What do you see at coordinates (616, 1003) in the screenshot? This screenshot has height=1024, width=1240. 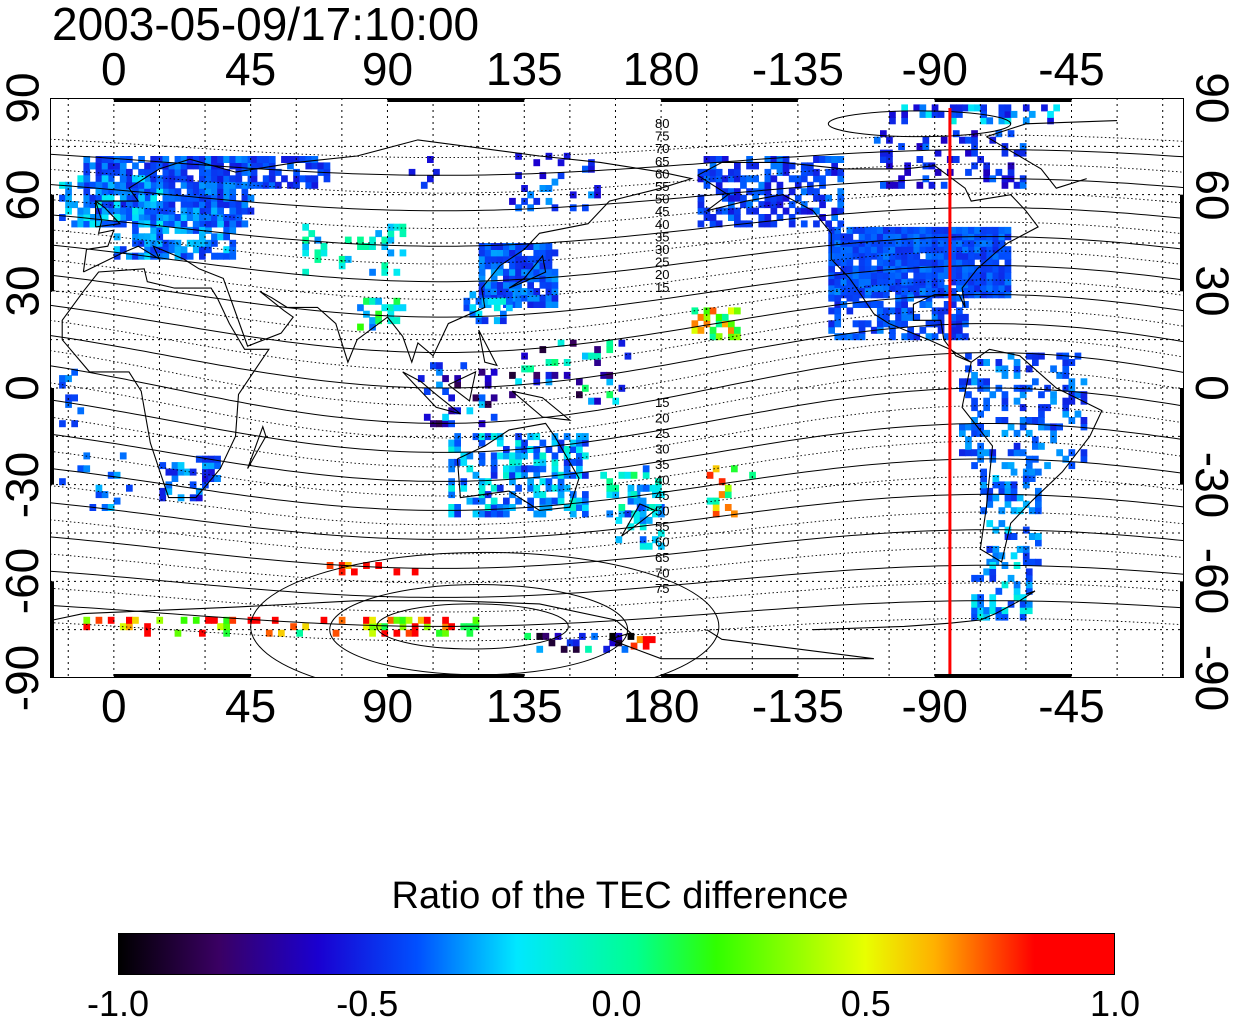 I see `colorbar-tick: 0.0` at bounding box center [616, 1003].